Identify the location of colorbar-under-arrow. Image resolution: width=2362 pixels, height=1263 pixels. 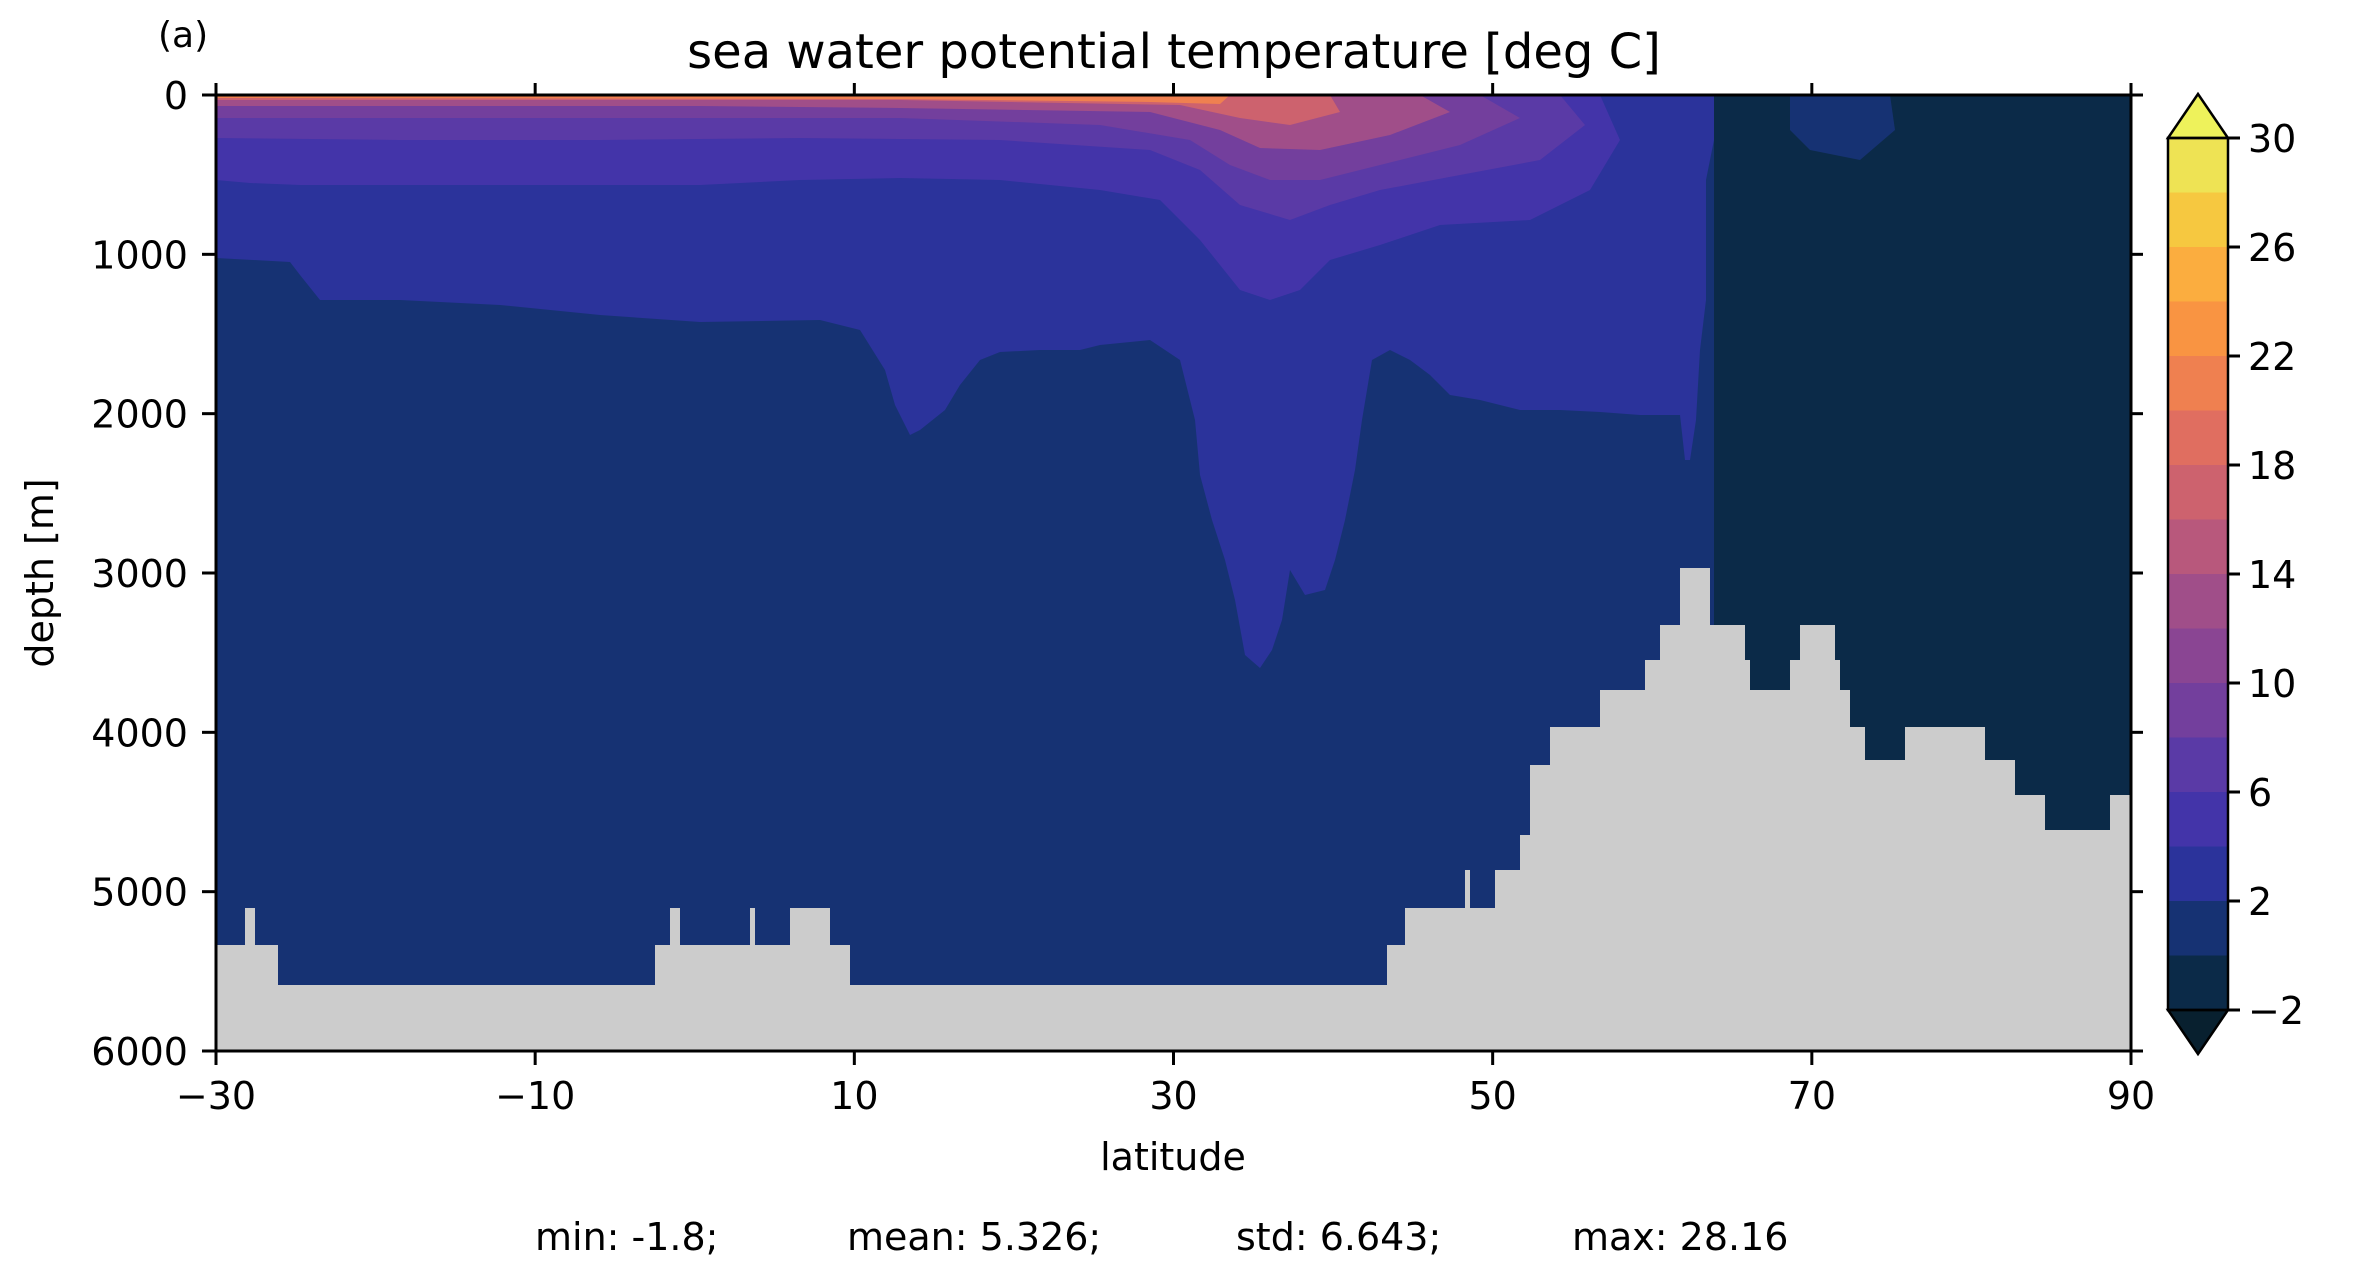
(2198, 1032).